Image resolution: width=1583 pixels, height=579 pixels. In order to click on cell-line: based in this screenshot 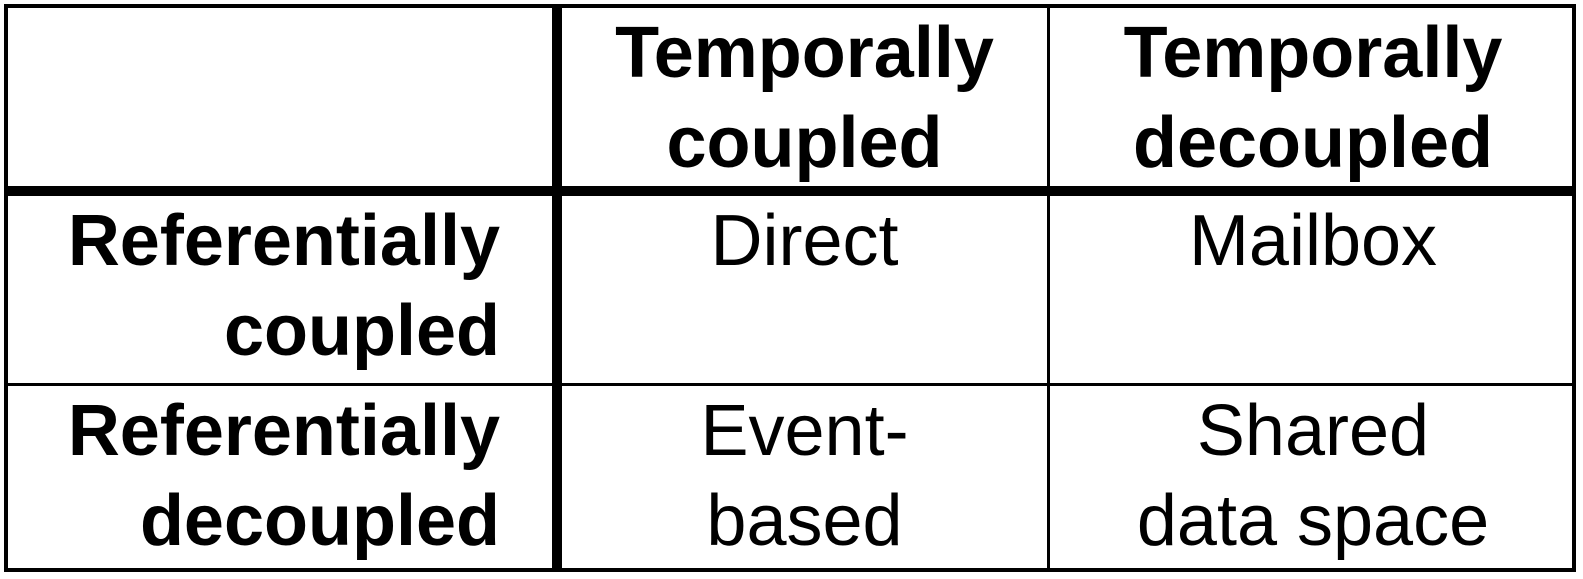, I will do `click(804, 521)`.